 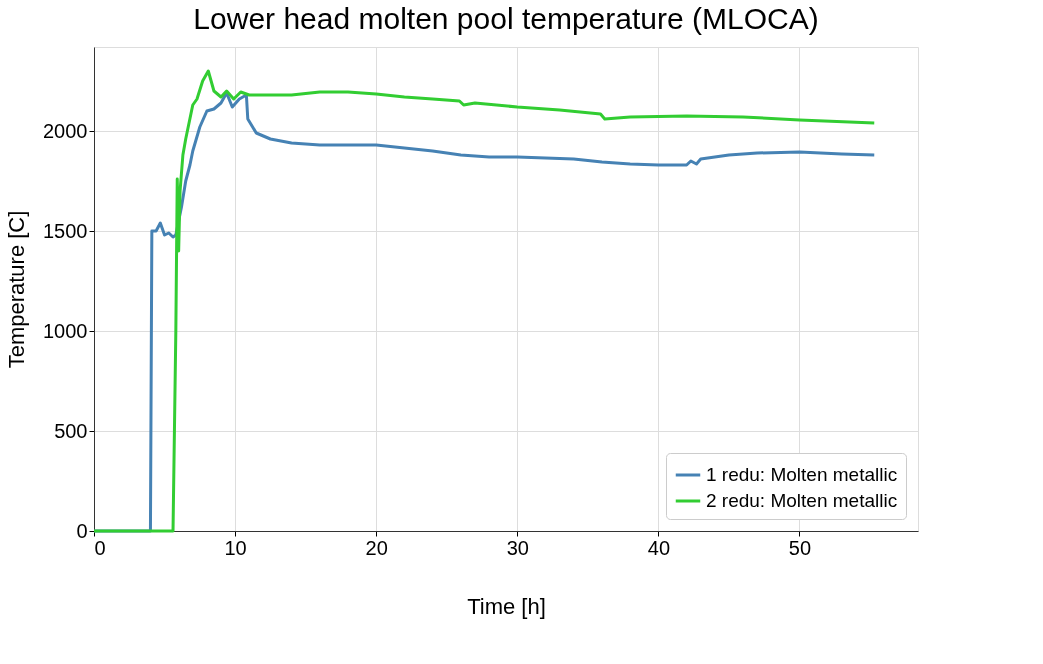 What do you see at coordinates (235, 547) in the screenshot?
I see `x-tick-label: 10` at bounding box center [235, 547].